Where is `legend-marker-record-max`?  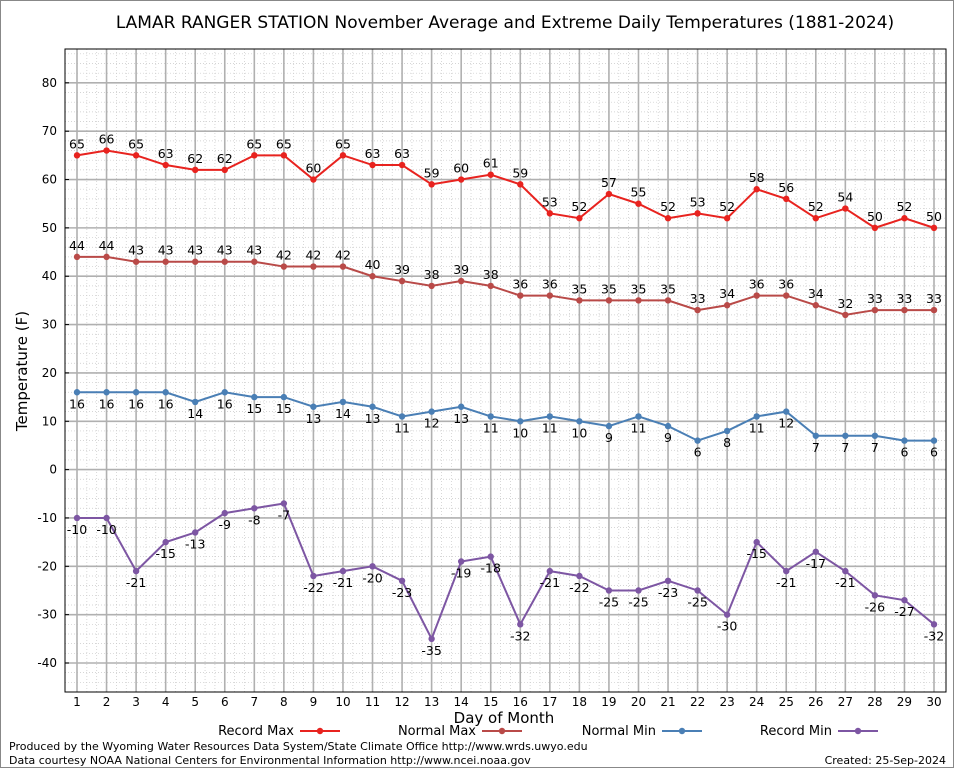
legend-marker-record-max is located at coordinates (320, 731).